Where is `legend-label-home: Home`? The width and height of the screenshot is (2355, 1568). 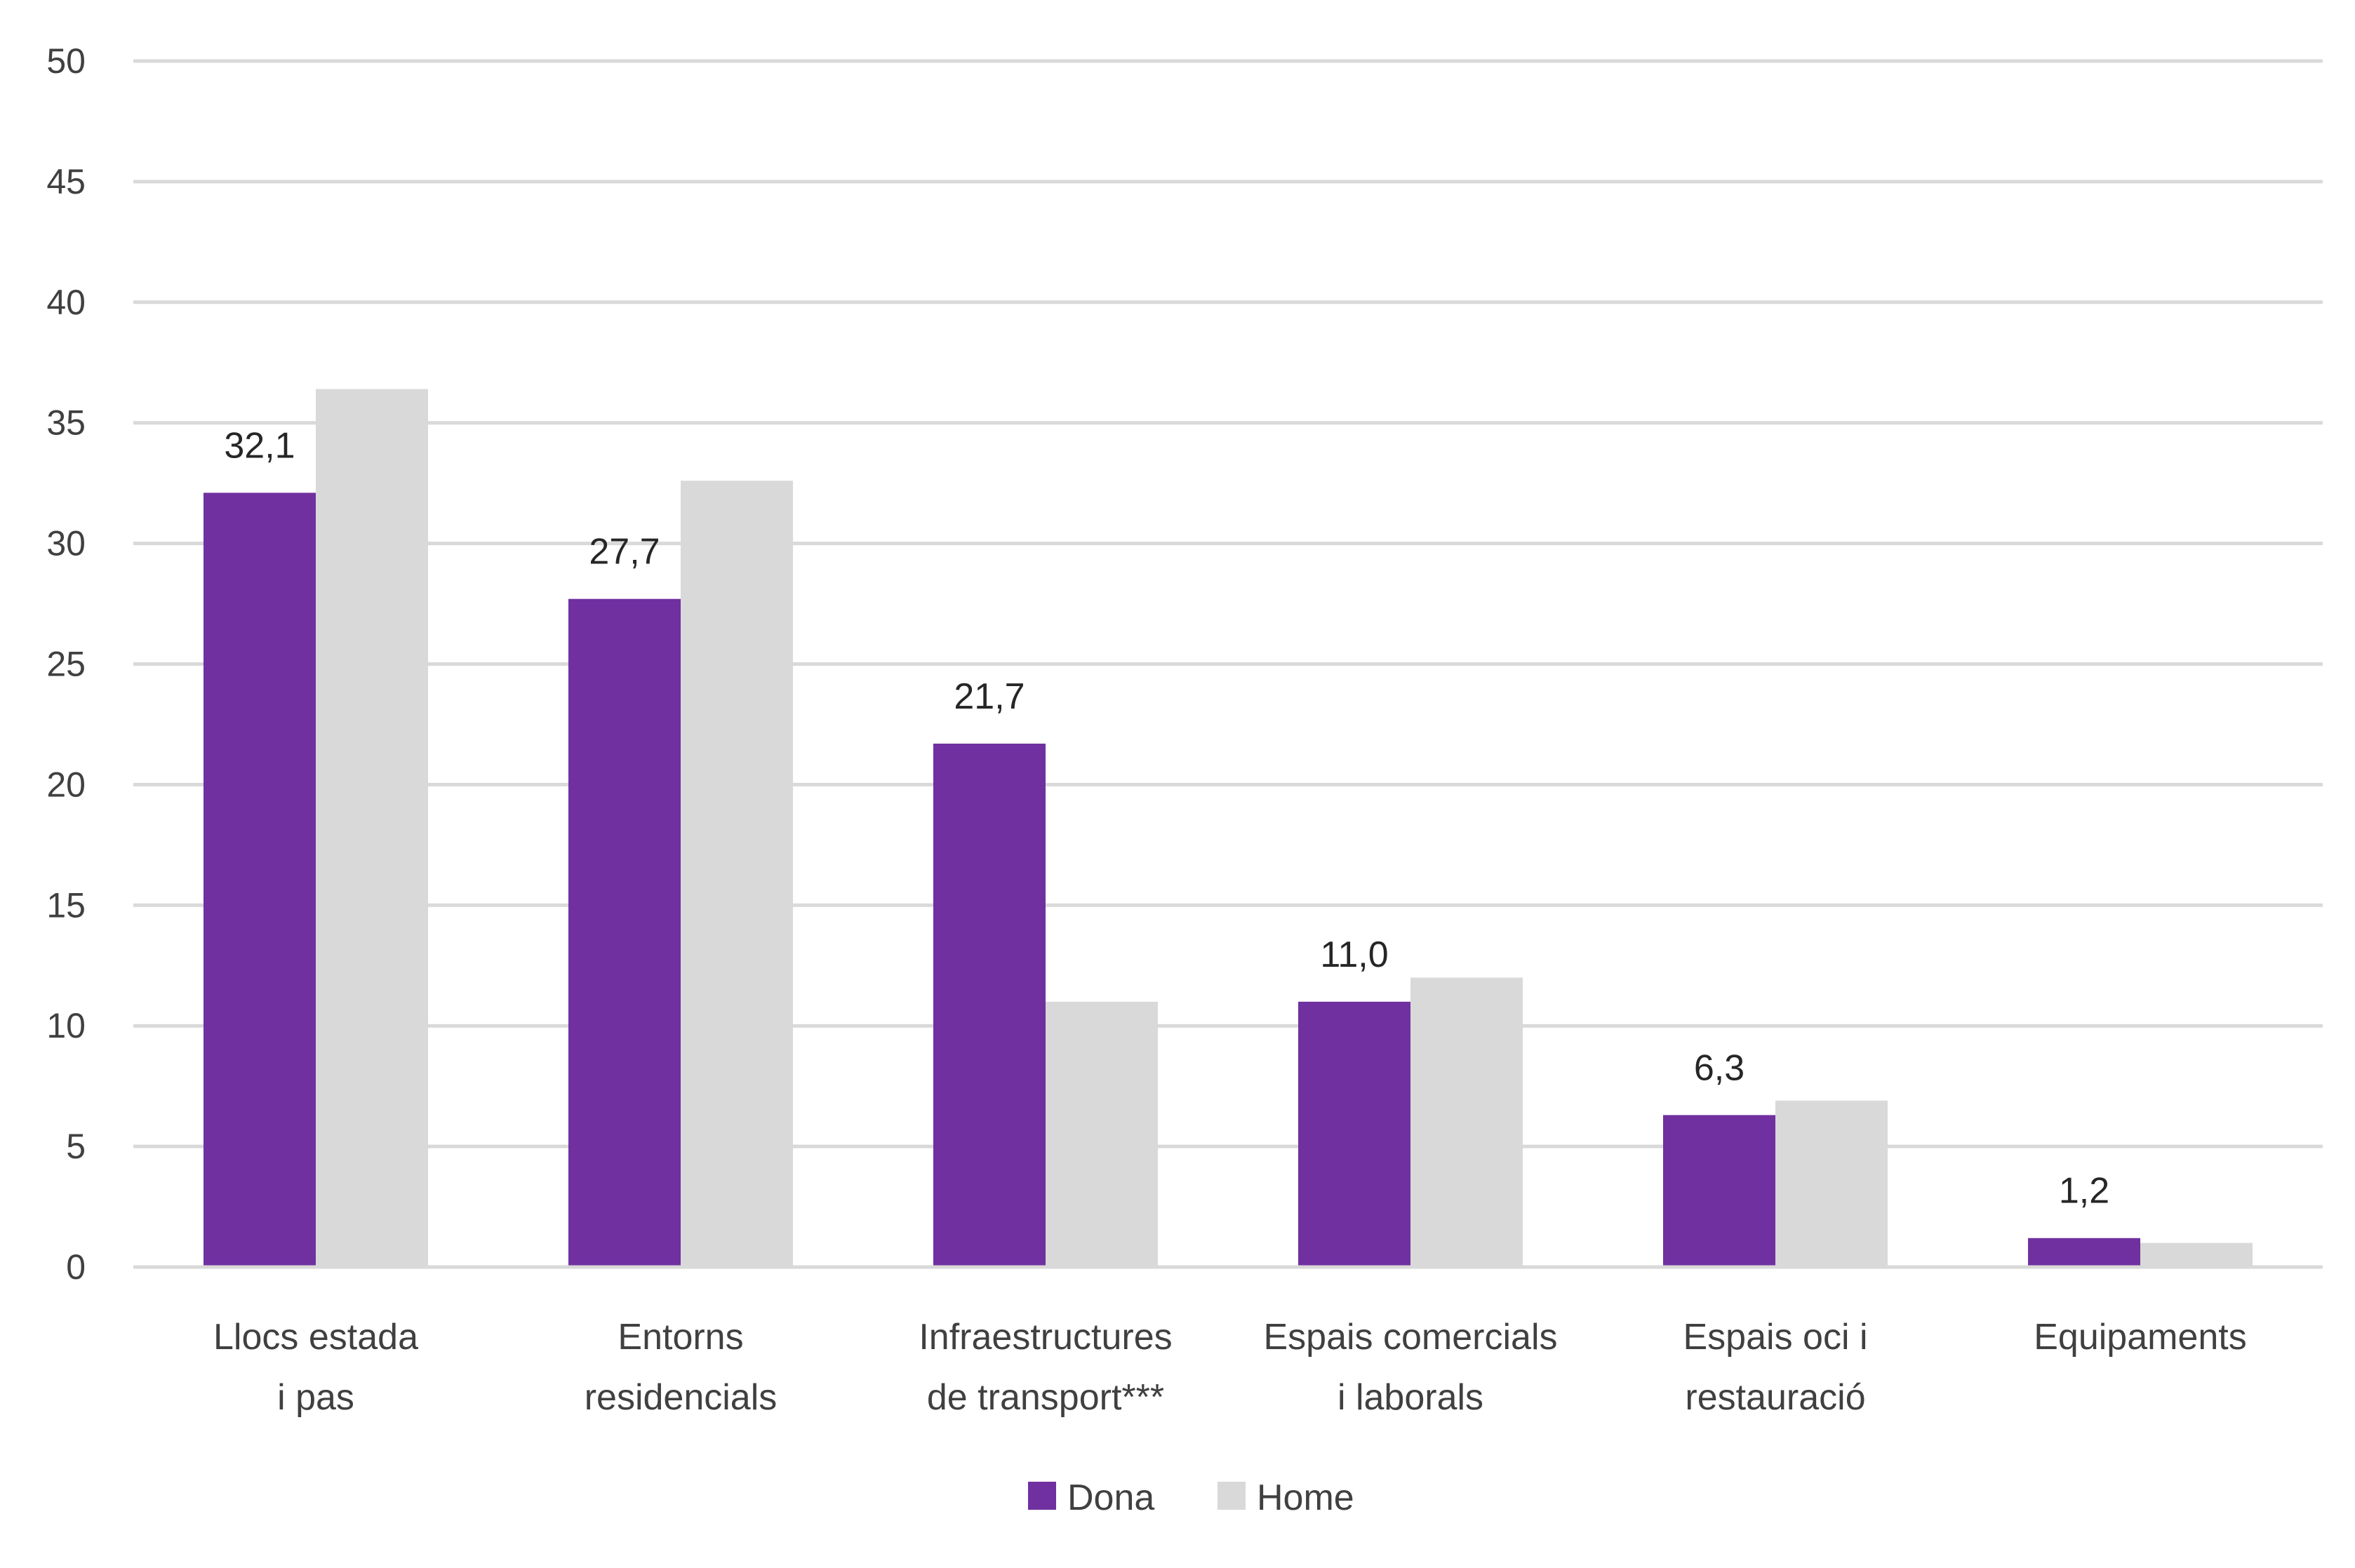 legend-label-home: Home is located at coordinates (1305, 1497).